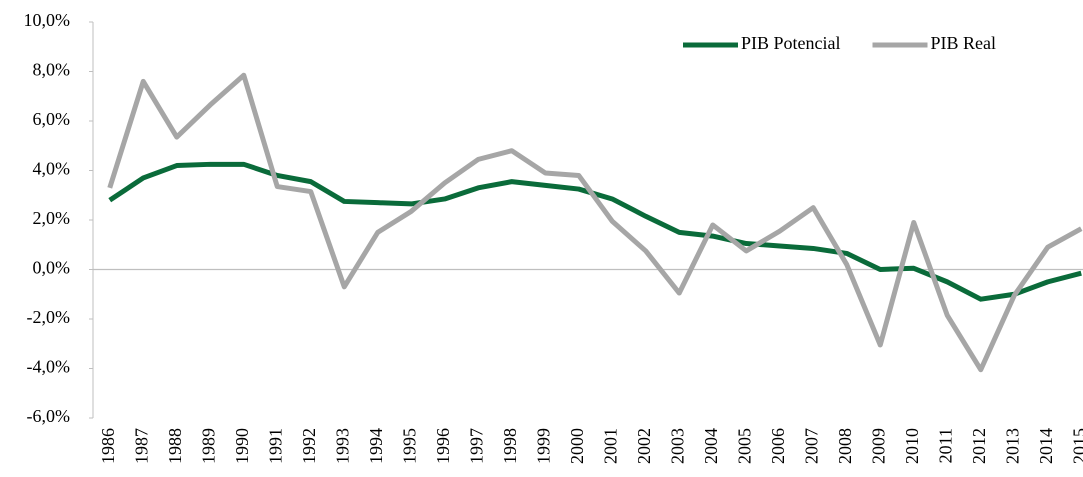 The image size is (1083, 477). What do you see at coordinates (912, 446) in the screenshot?
I see `x-tick-label: 2010` at bounding box center [912, 446].